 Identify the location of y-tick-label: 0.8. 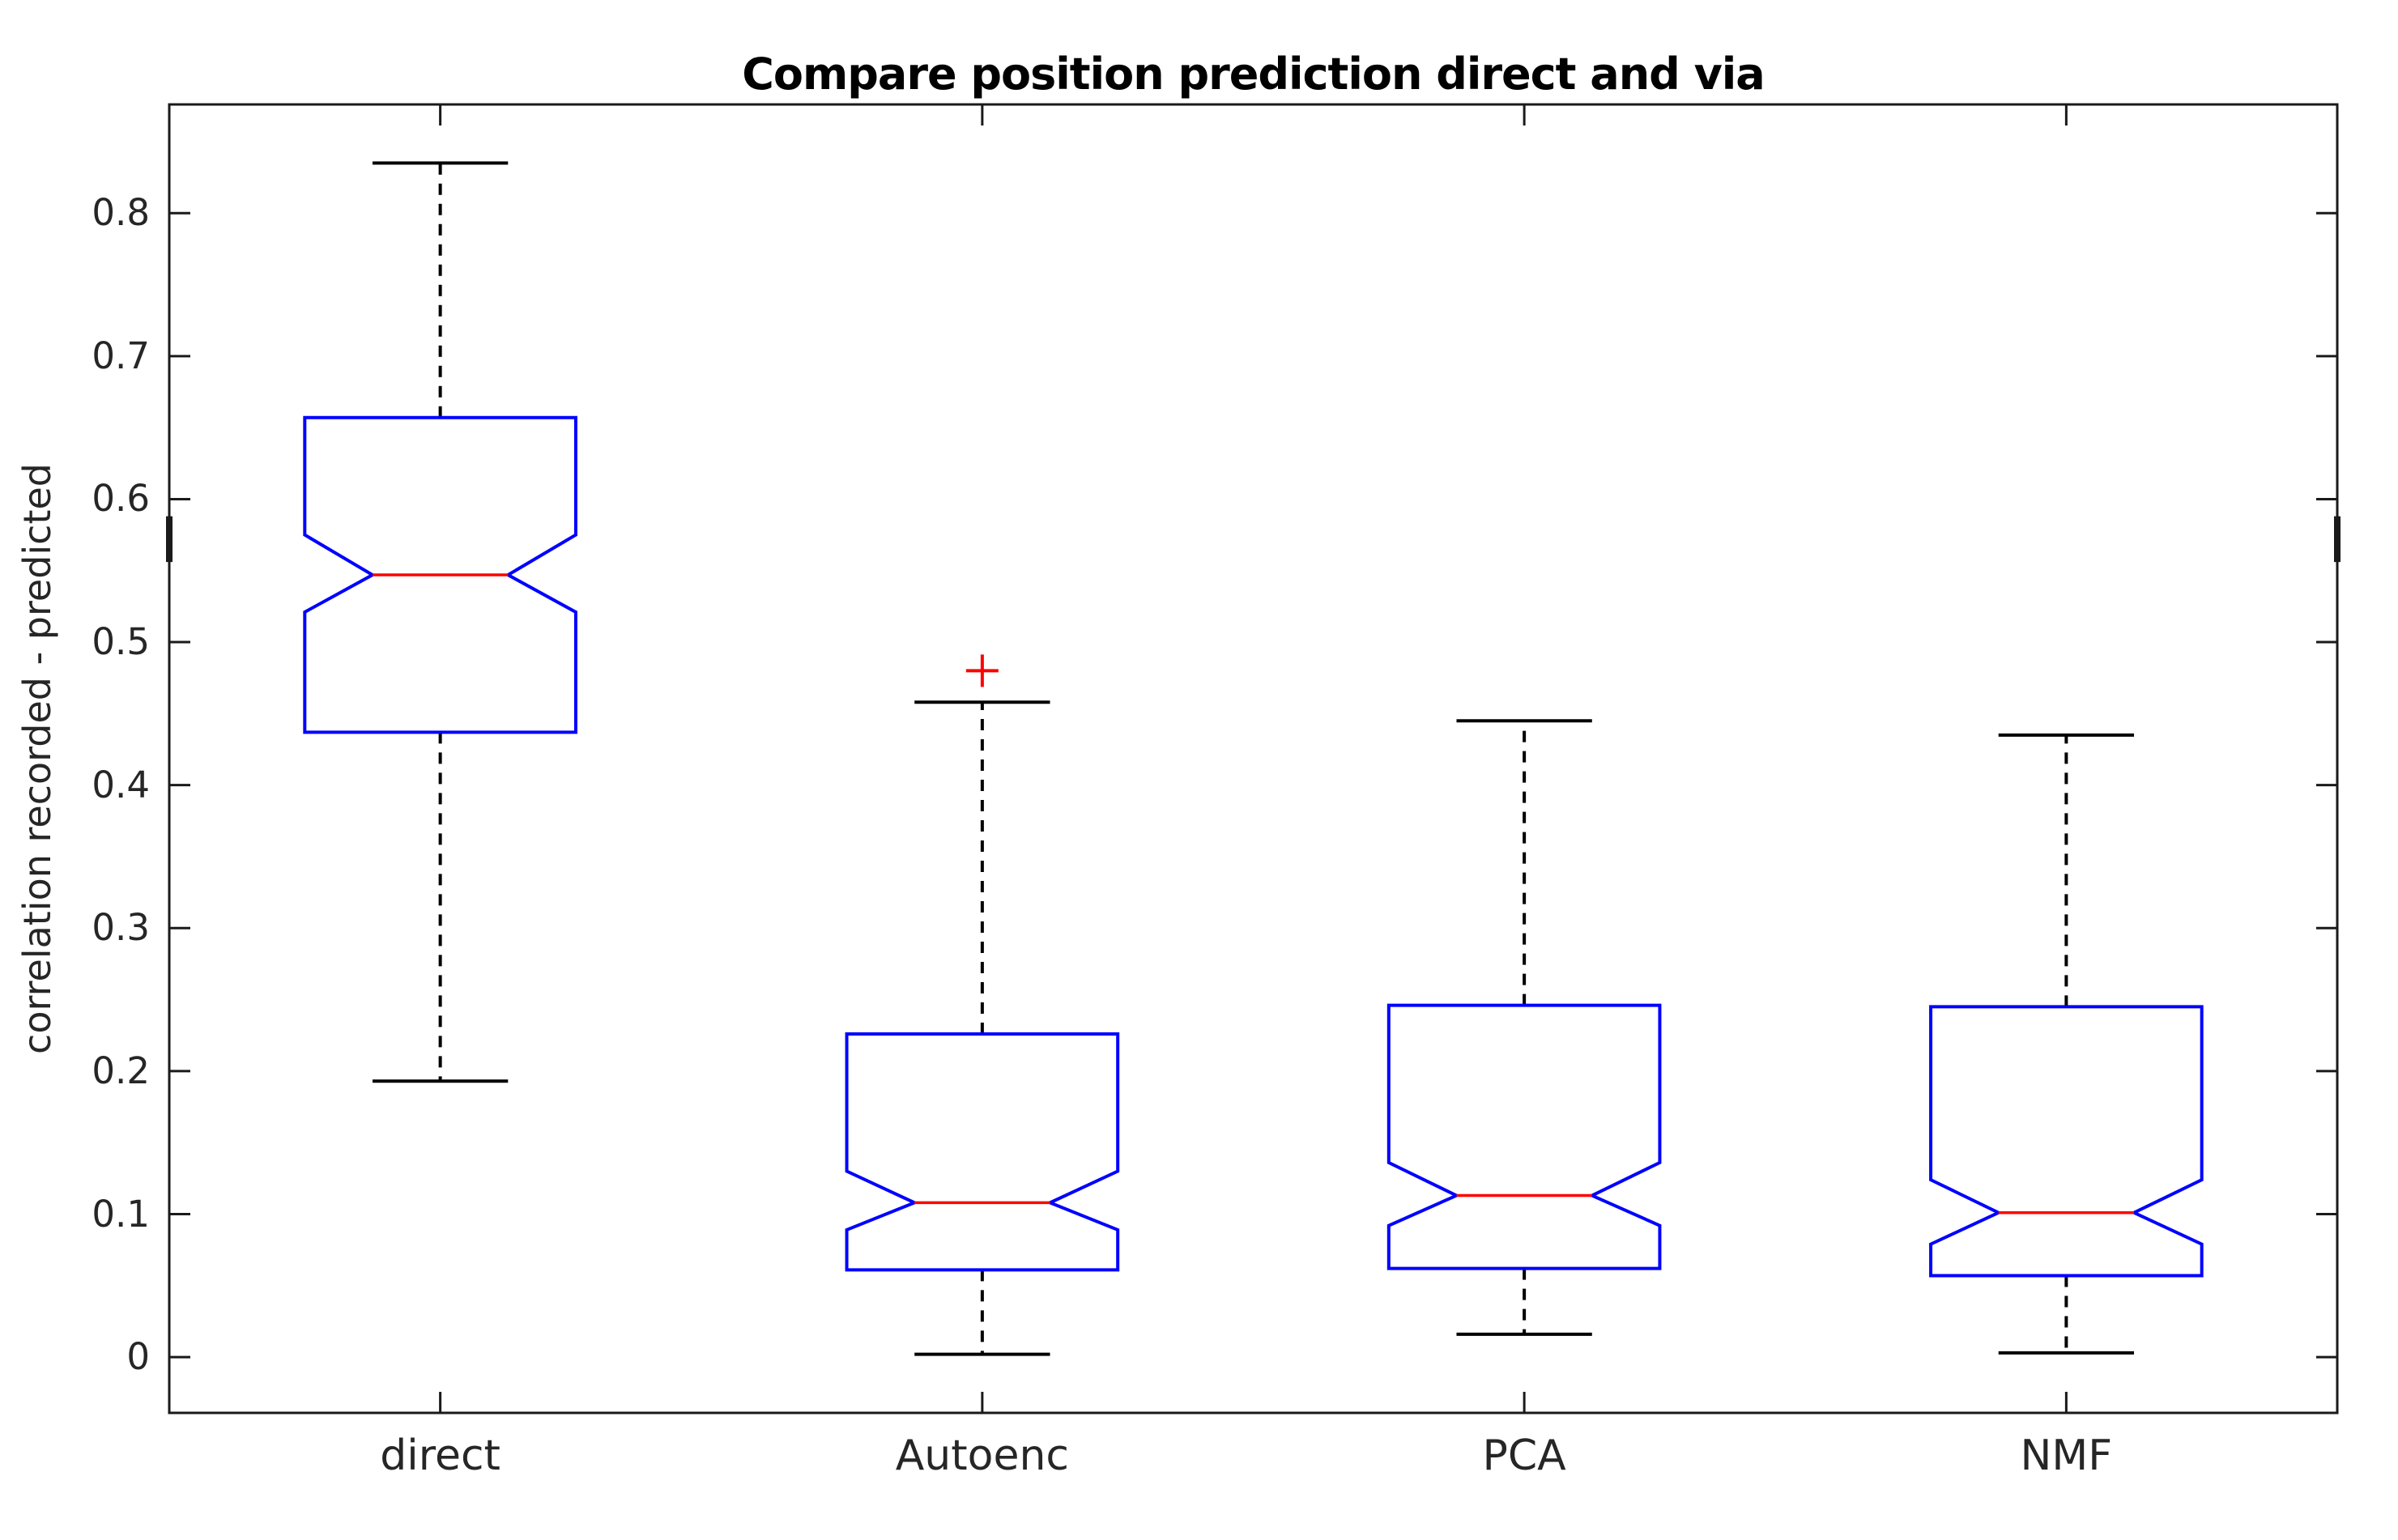
(121, 213).